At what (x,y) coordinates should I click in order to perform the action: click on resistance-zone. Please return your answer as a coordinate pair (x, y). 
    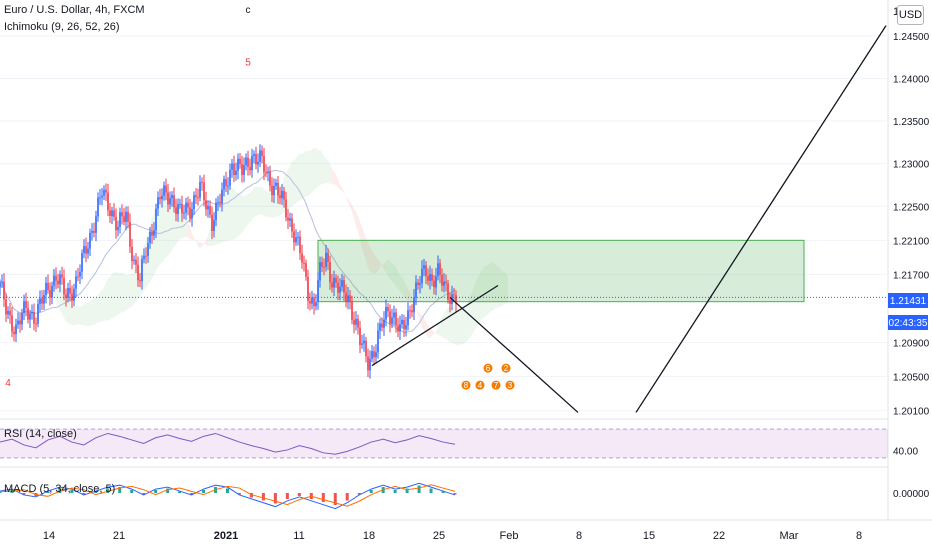
    Looking at the image, I should click on (561, 271).